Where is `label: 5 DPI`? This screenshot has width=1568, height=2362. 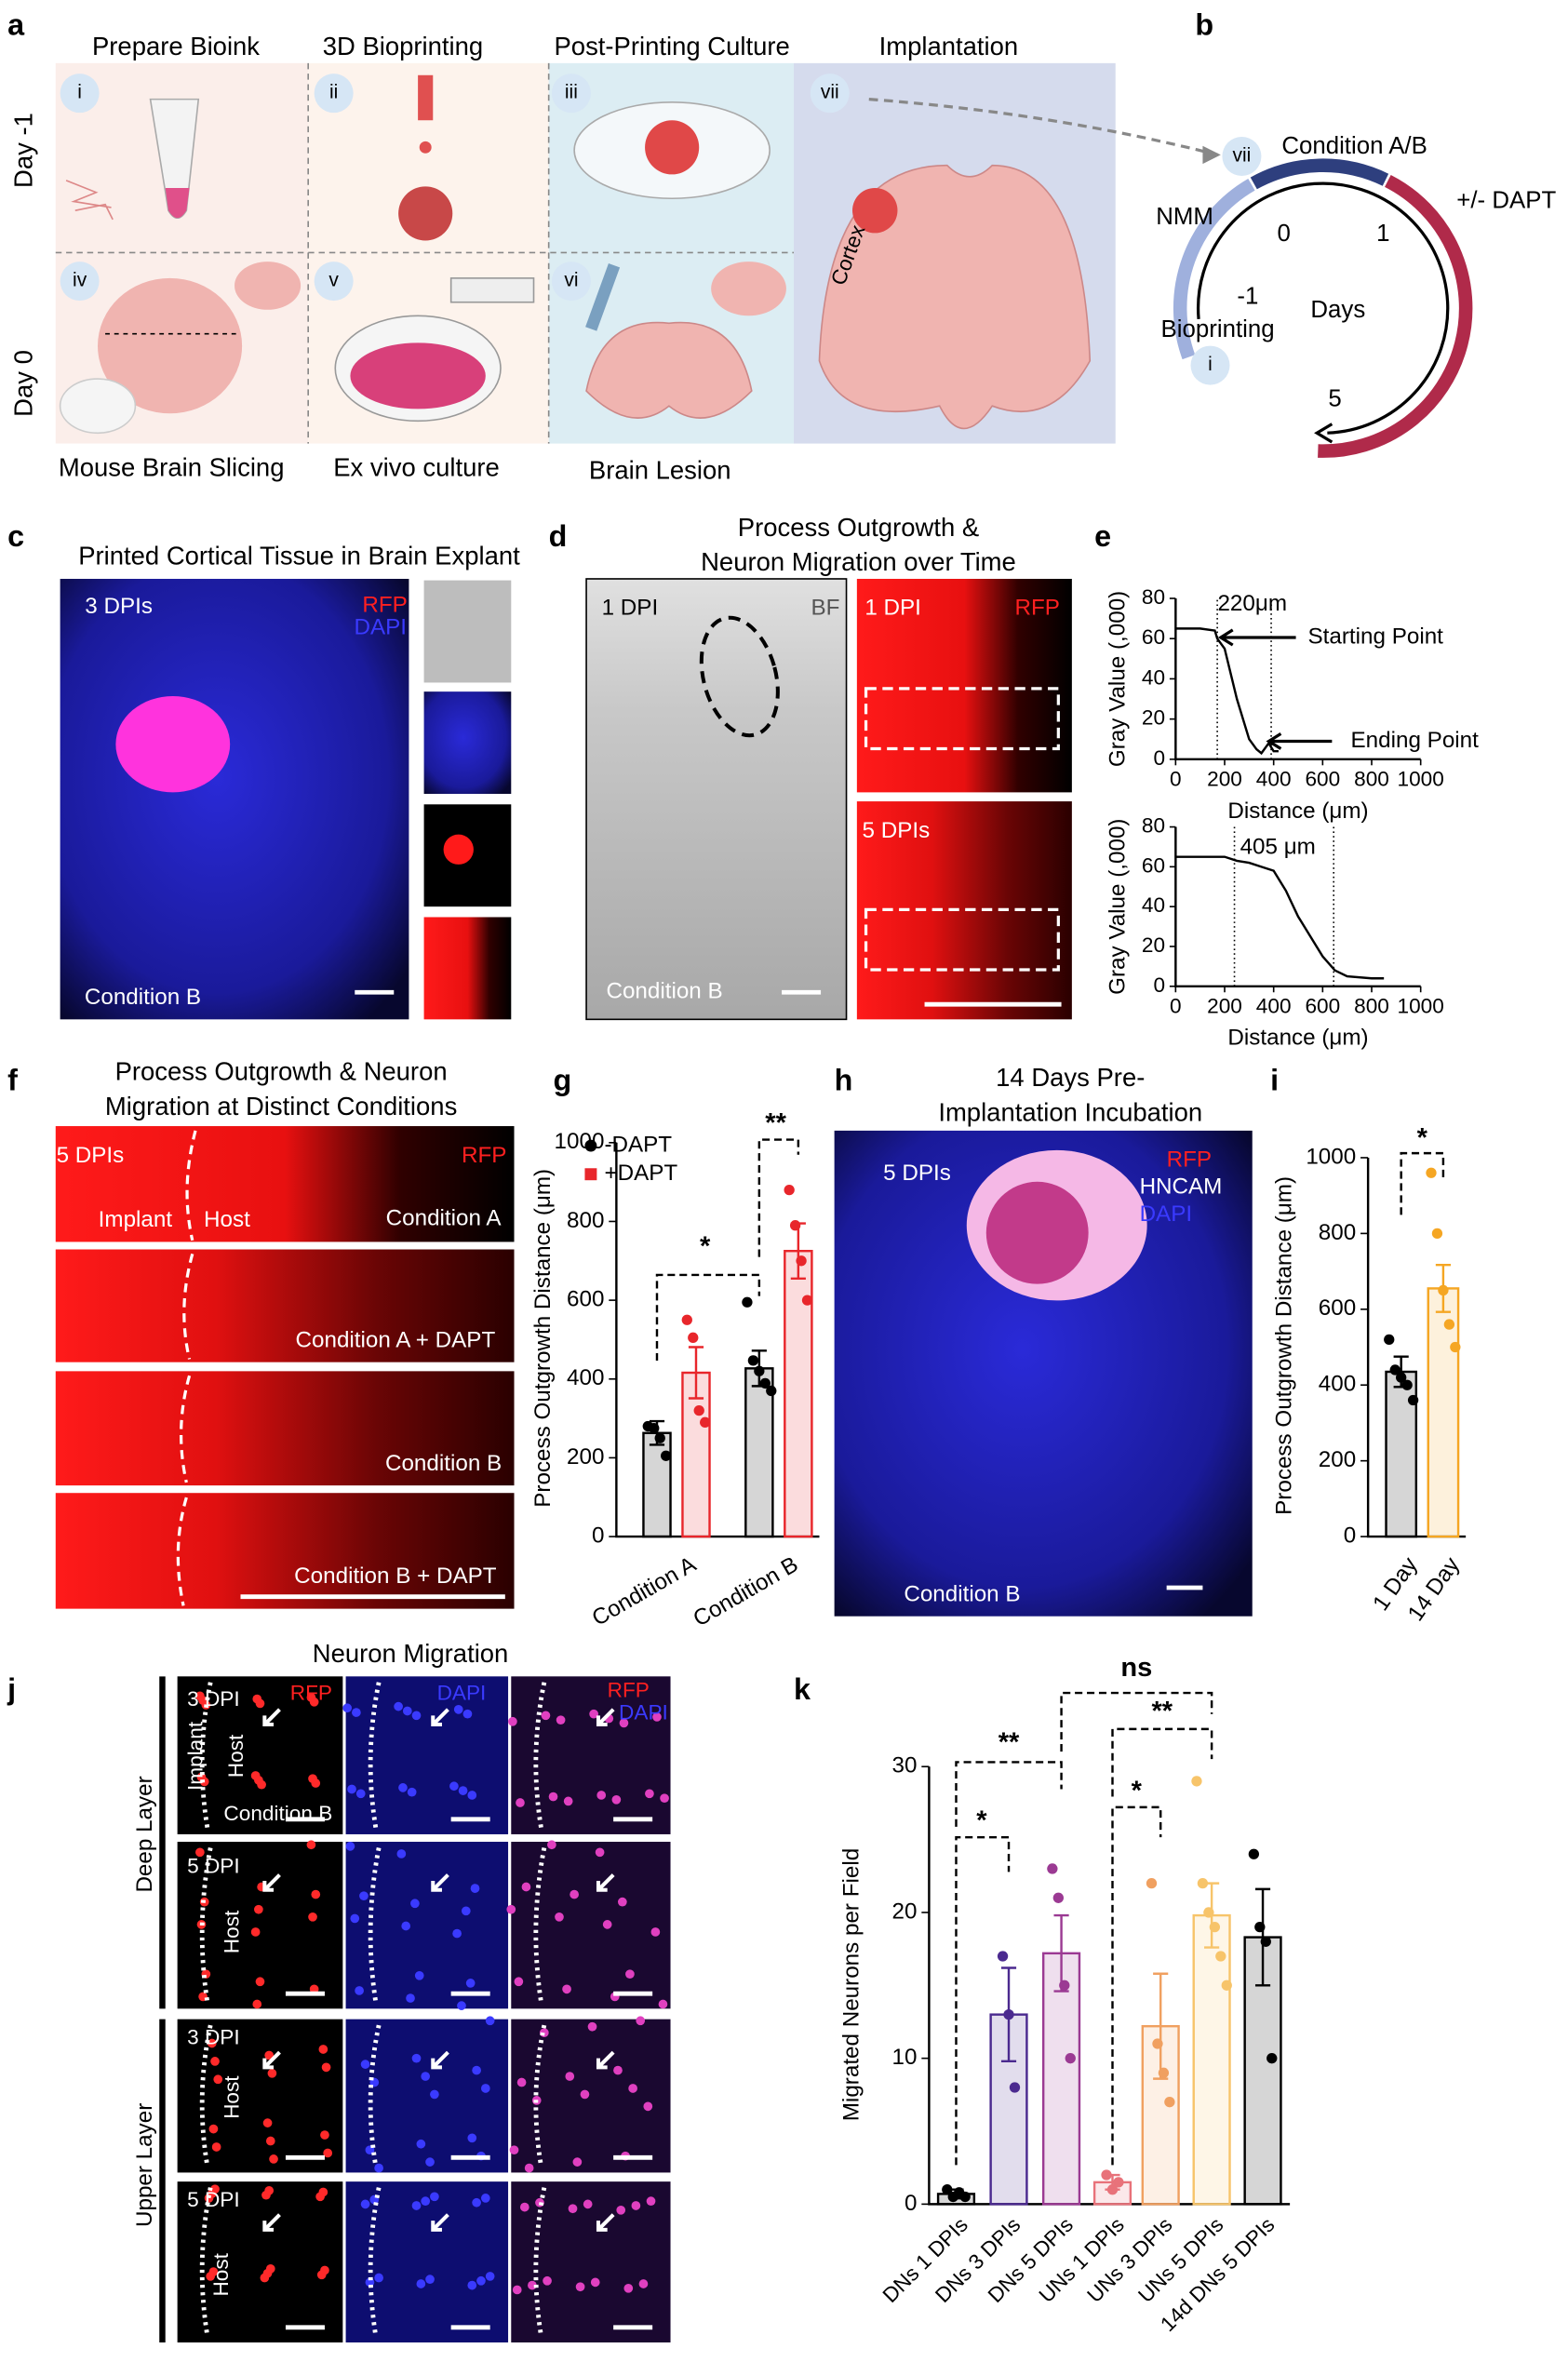
label: 5 DPI is located at coordinates (213, 1866).